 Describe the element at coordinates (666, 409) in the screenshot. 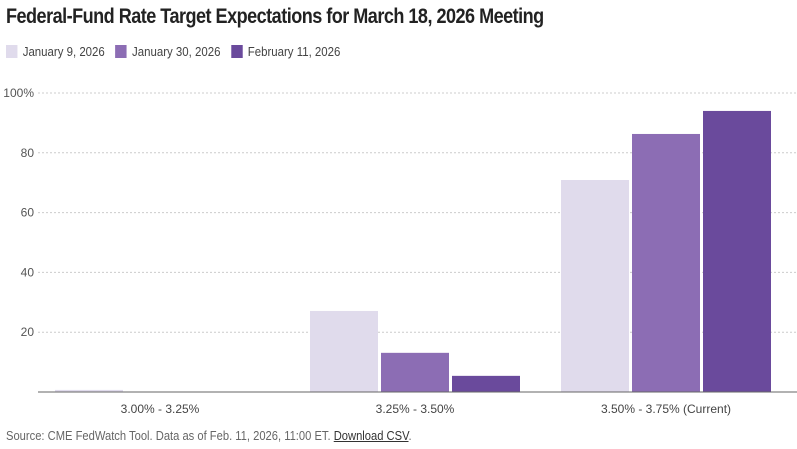

I see `x-tick-label: 3.50% - 3.75% (Current)` at that location.